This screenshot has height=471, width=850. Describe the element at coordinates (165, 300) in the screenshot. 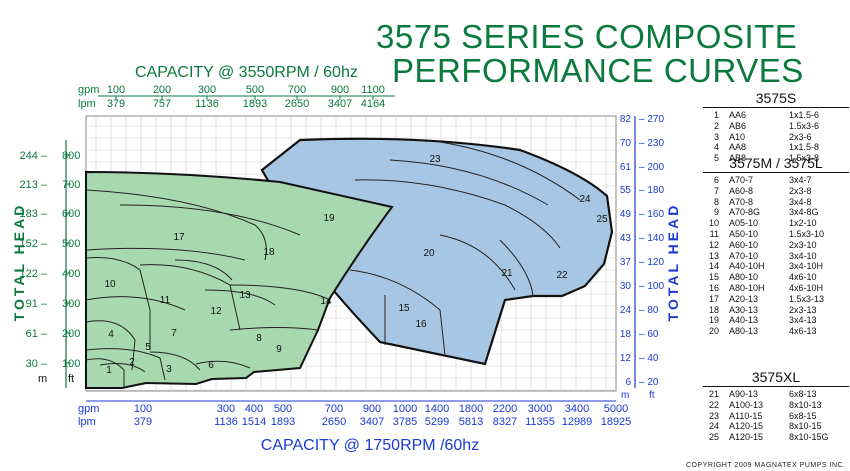

I see `region-label-11: 11` at that location.